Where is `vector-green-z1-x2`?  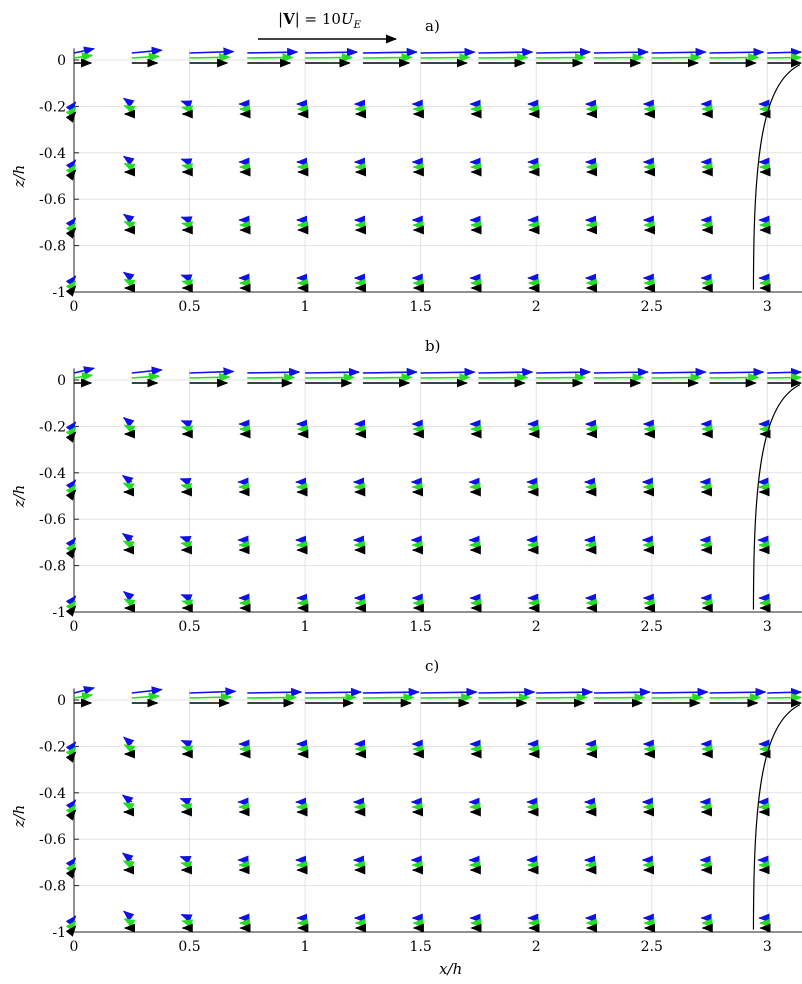
vector-green-z1-x2 is located at coordinates (187, 750).